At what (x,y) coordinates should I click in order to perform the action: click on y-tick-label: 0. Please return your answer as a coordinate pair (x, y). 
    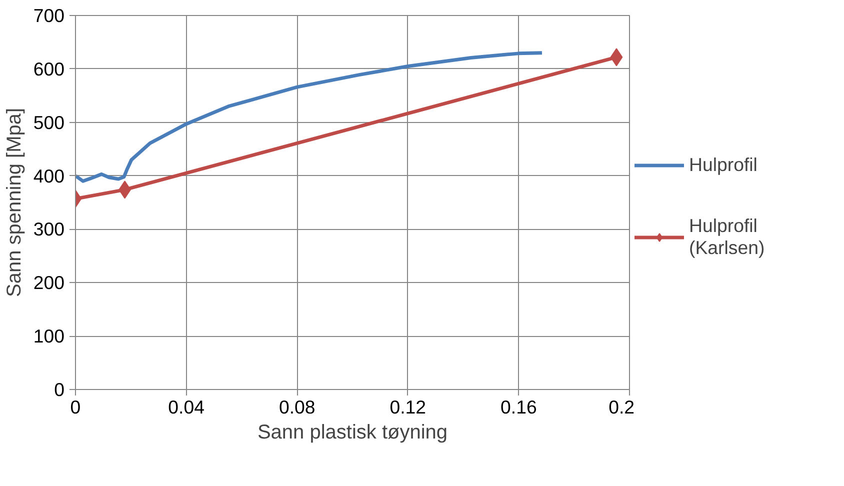
    Looking at the image, I should click on (59, 389).